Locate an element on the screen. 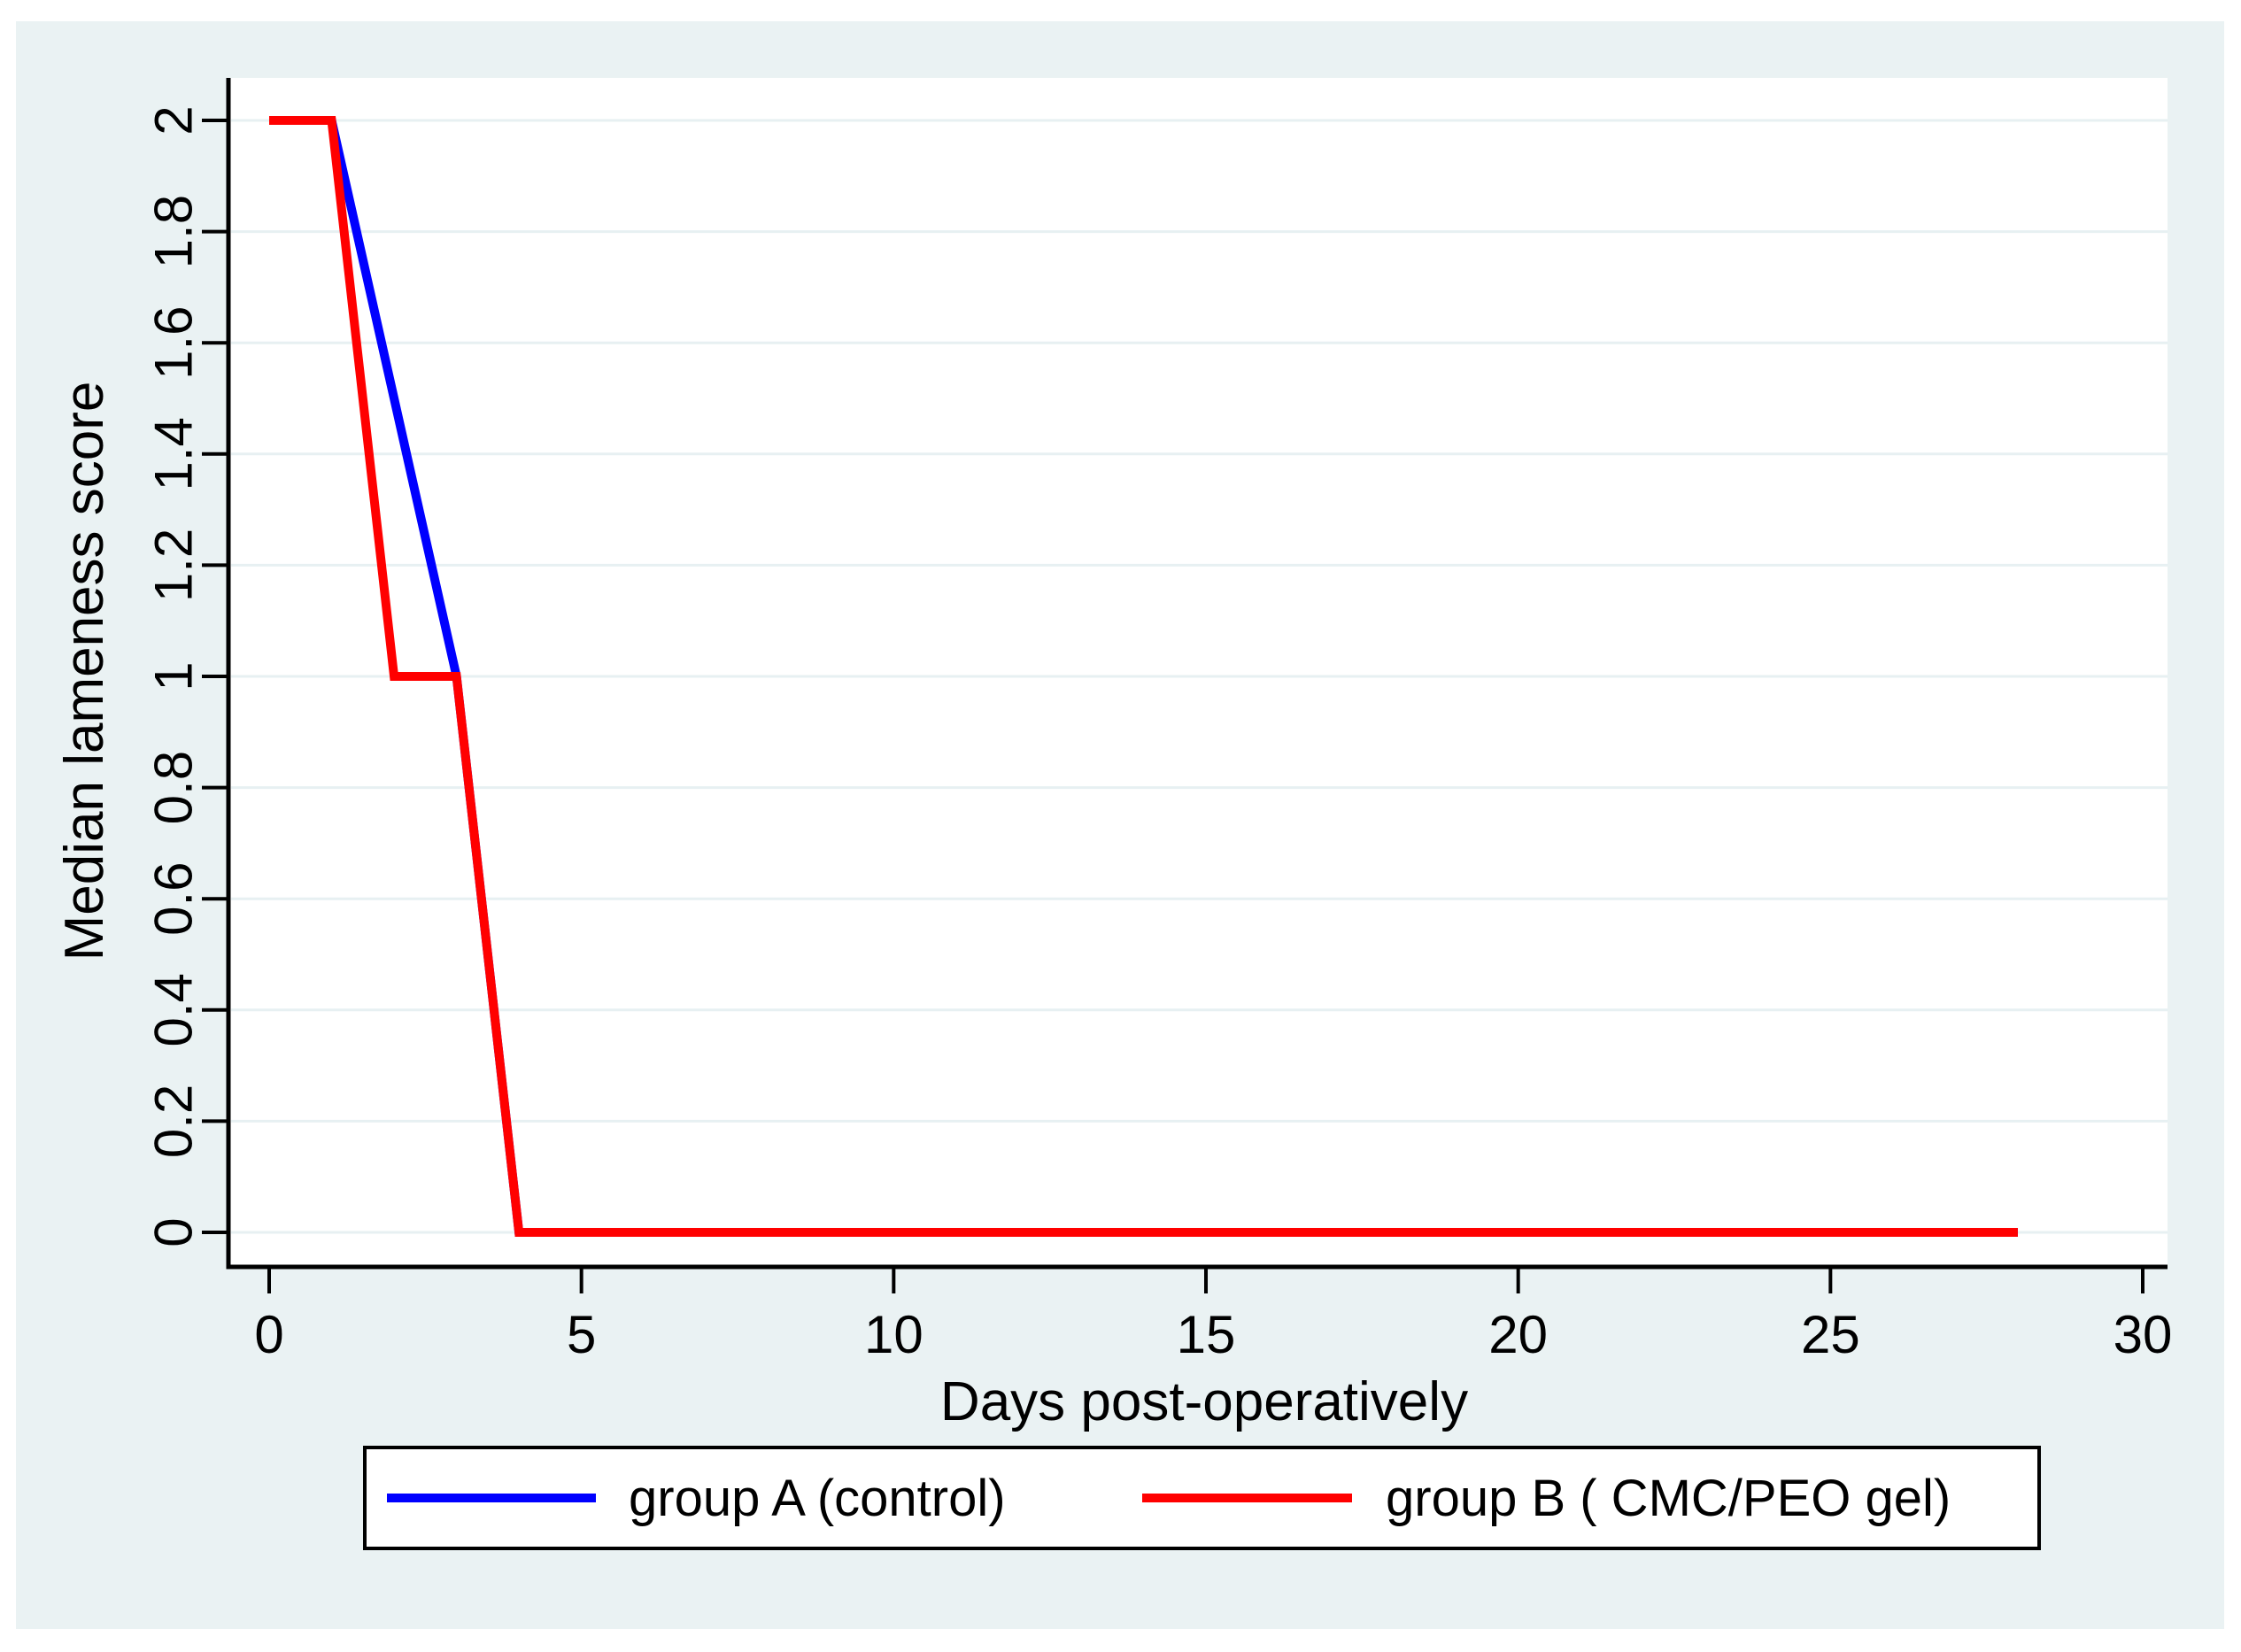 Image resolution: width=2241 pixels, height=1652 pixels. y-tick-label: 0 is located at coordinates (174, 1232).